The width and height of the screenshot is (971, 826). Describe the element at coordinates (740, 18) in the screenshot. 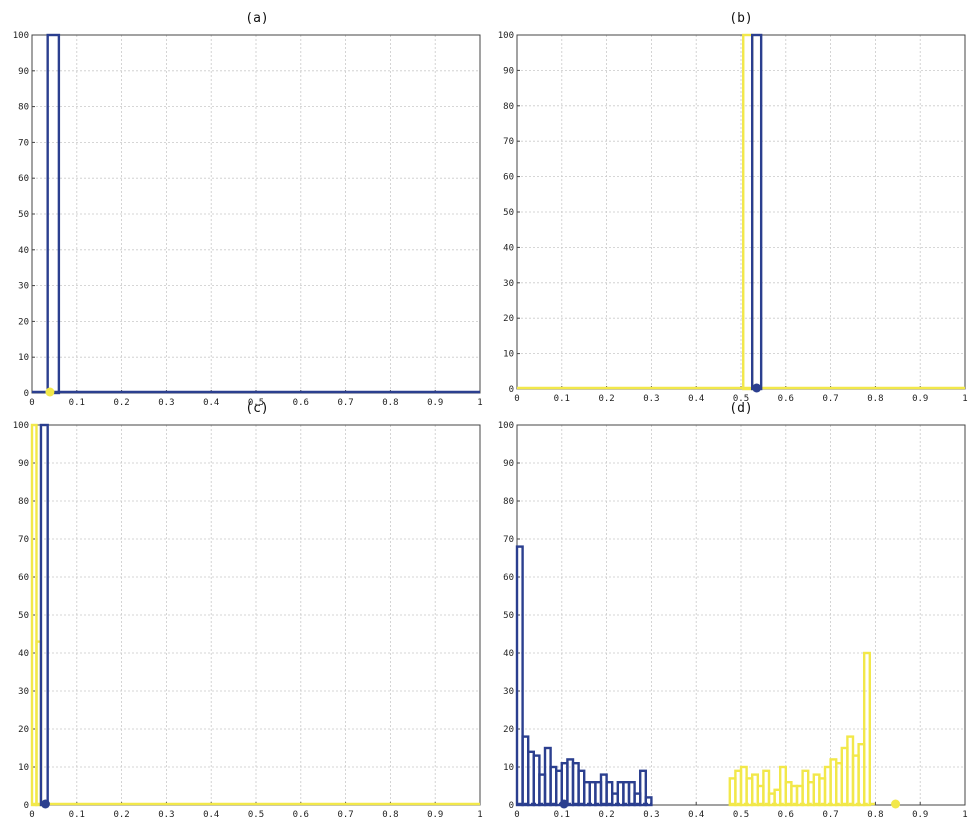

I see `panel-title: (b)` at that location.